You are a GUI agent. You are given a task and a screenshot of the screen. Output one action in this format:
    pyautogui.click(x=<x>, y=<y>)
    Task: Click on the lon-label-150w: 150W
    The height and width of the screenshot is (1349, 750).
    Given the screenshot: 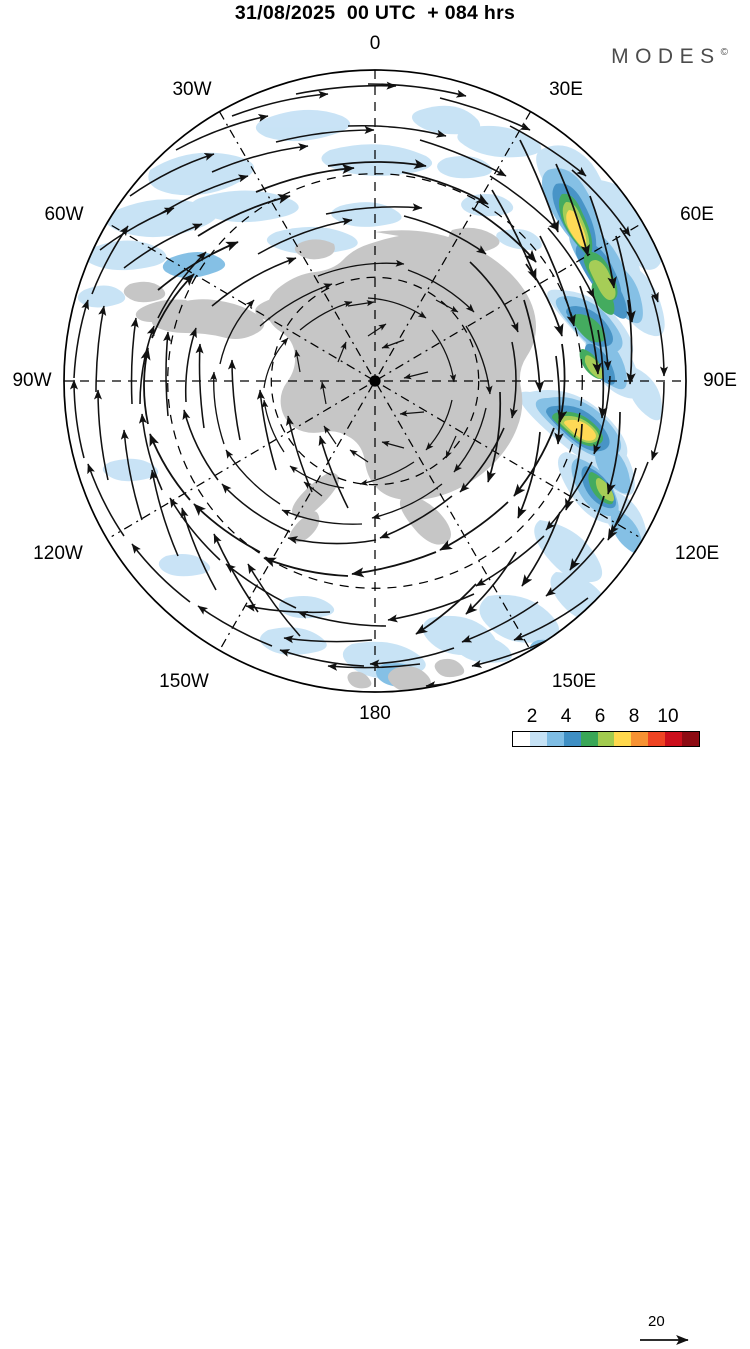 What is the action you would take?
    pyautogui.click(x=184, y=681)
    